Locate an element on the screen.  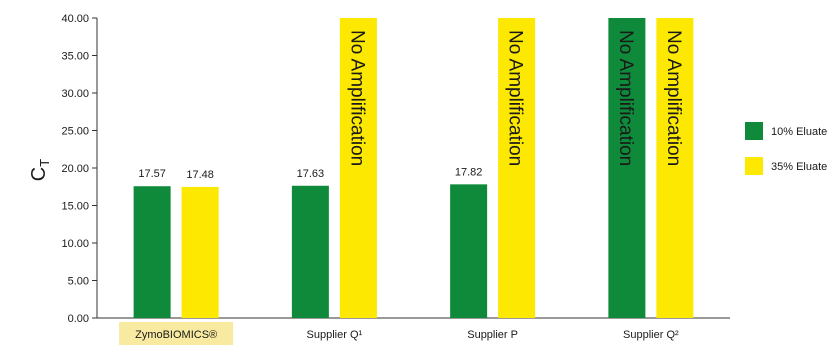
legend: 10% Eluate 35% Eluate is located at coordinates (786, 148).